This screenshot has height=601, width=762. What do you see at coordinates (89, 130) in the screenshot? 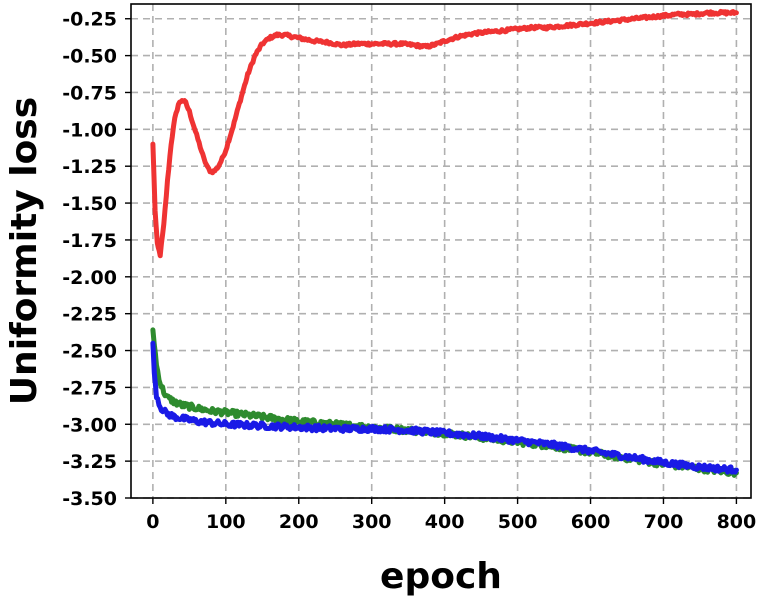
I see `y-tick-label: -1.00` at bounding box center [89, 130].